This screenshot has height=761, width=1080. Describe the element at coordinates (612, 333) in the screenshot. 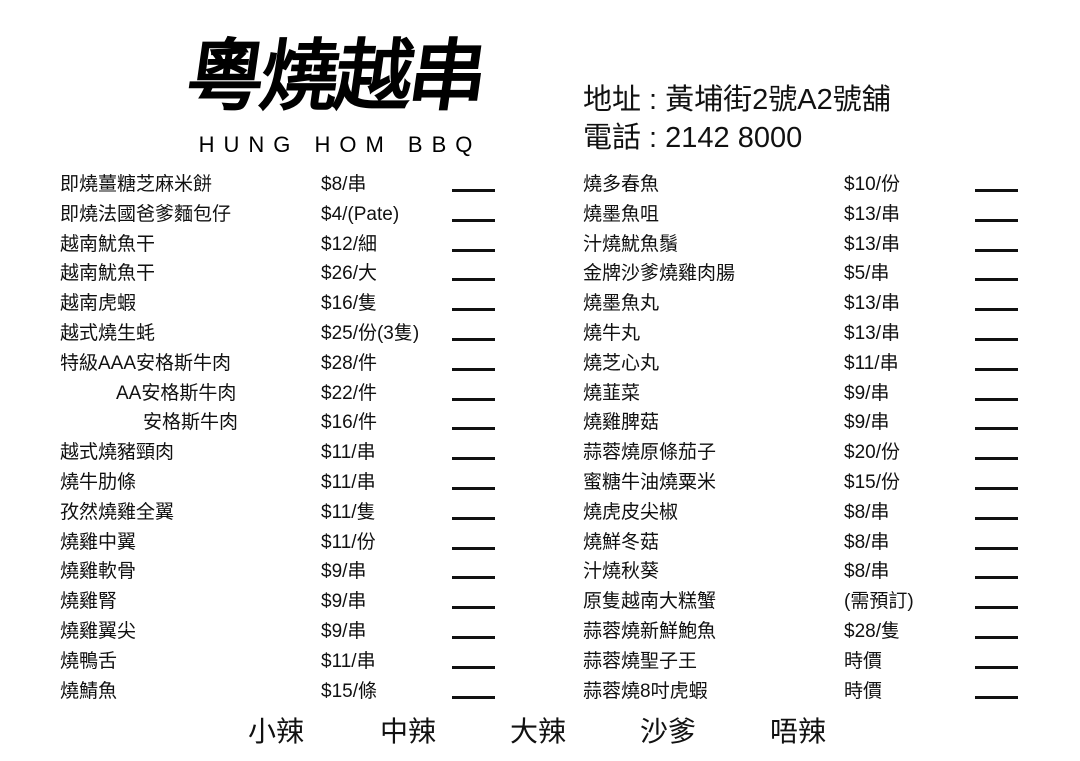

I see `item-name: 燒牛丸` at that location.